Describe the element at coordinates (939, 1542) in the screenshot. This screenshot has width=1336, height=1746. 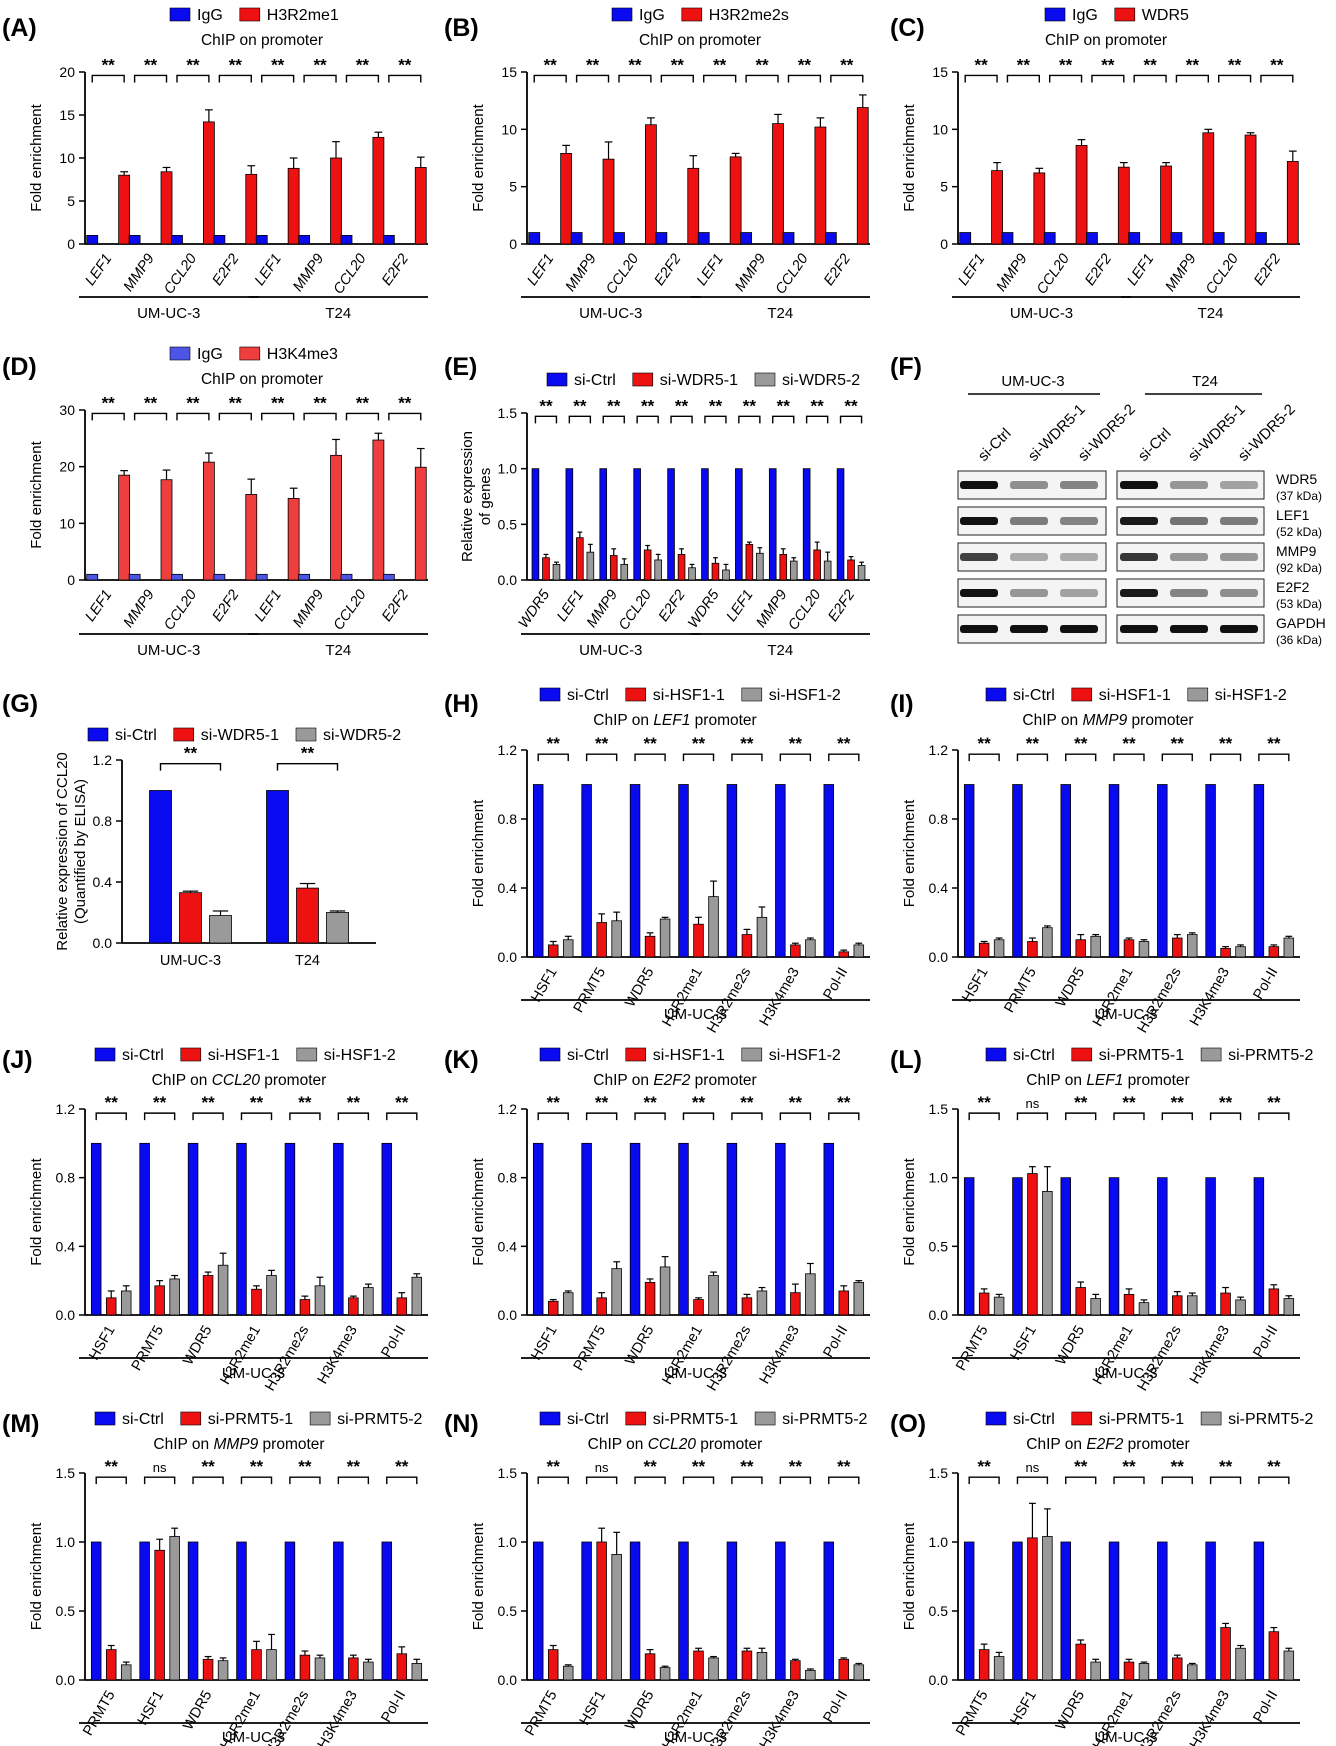
I see `y-tick-label: 1.0` at that location.